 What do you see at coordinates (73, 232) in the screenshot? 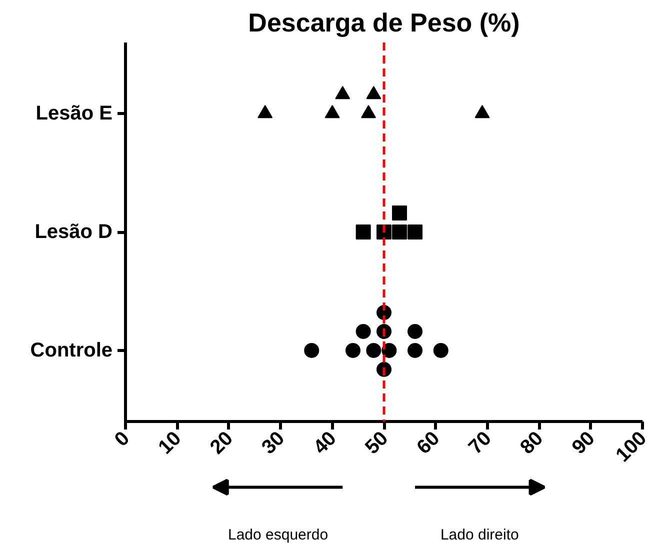
I see `y-tick-label: Lesão D` at bounding box center [73, 232].